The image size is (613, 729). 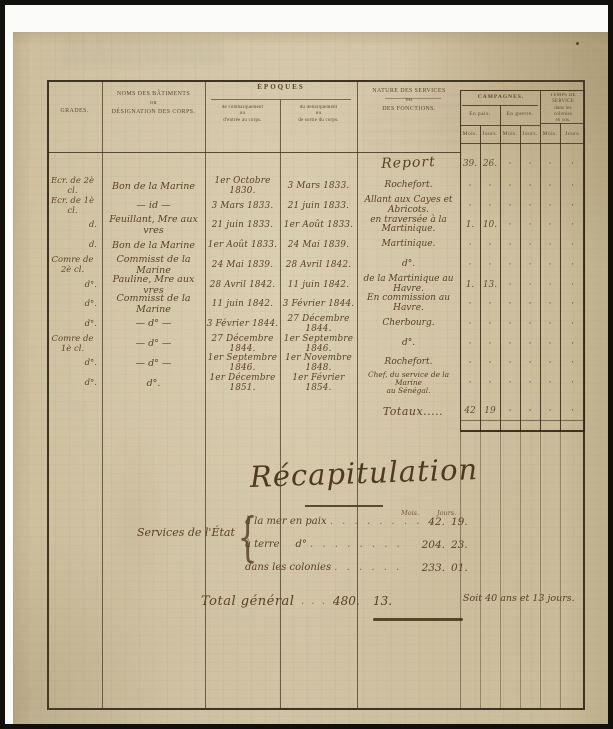 I want to click on grade-cell: d., so click(x=92, y=245).